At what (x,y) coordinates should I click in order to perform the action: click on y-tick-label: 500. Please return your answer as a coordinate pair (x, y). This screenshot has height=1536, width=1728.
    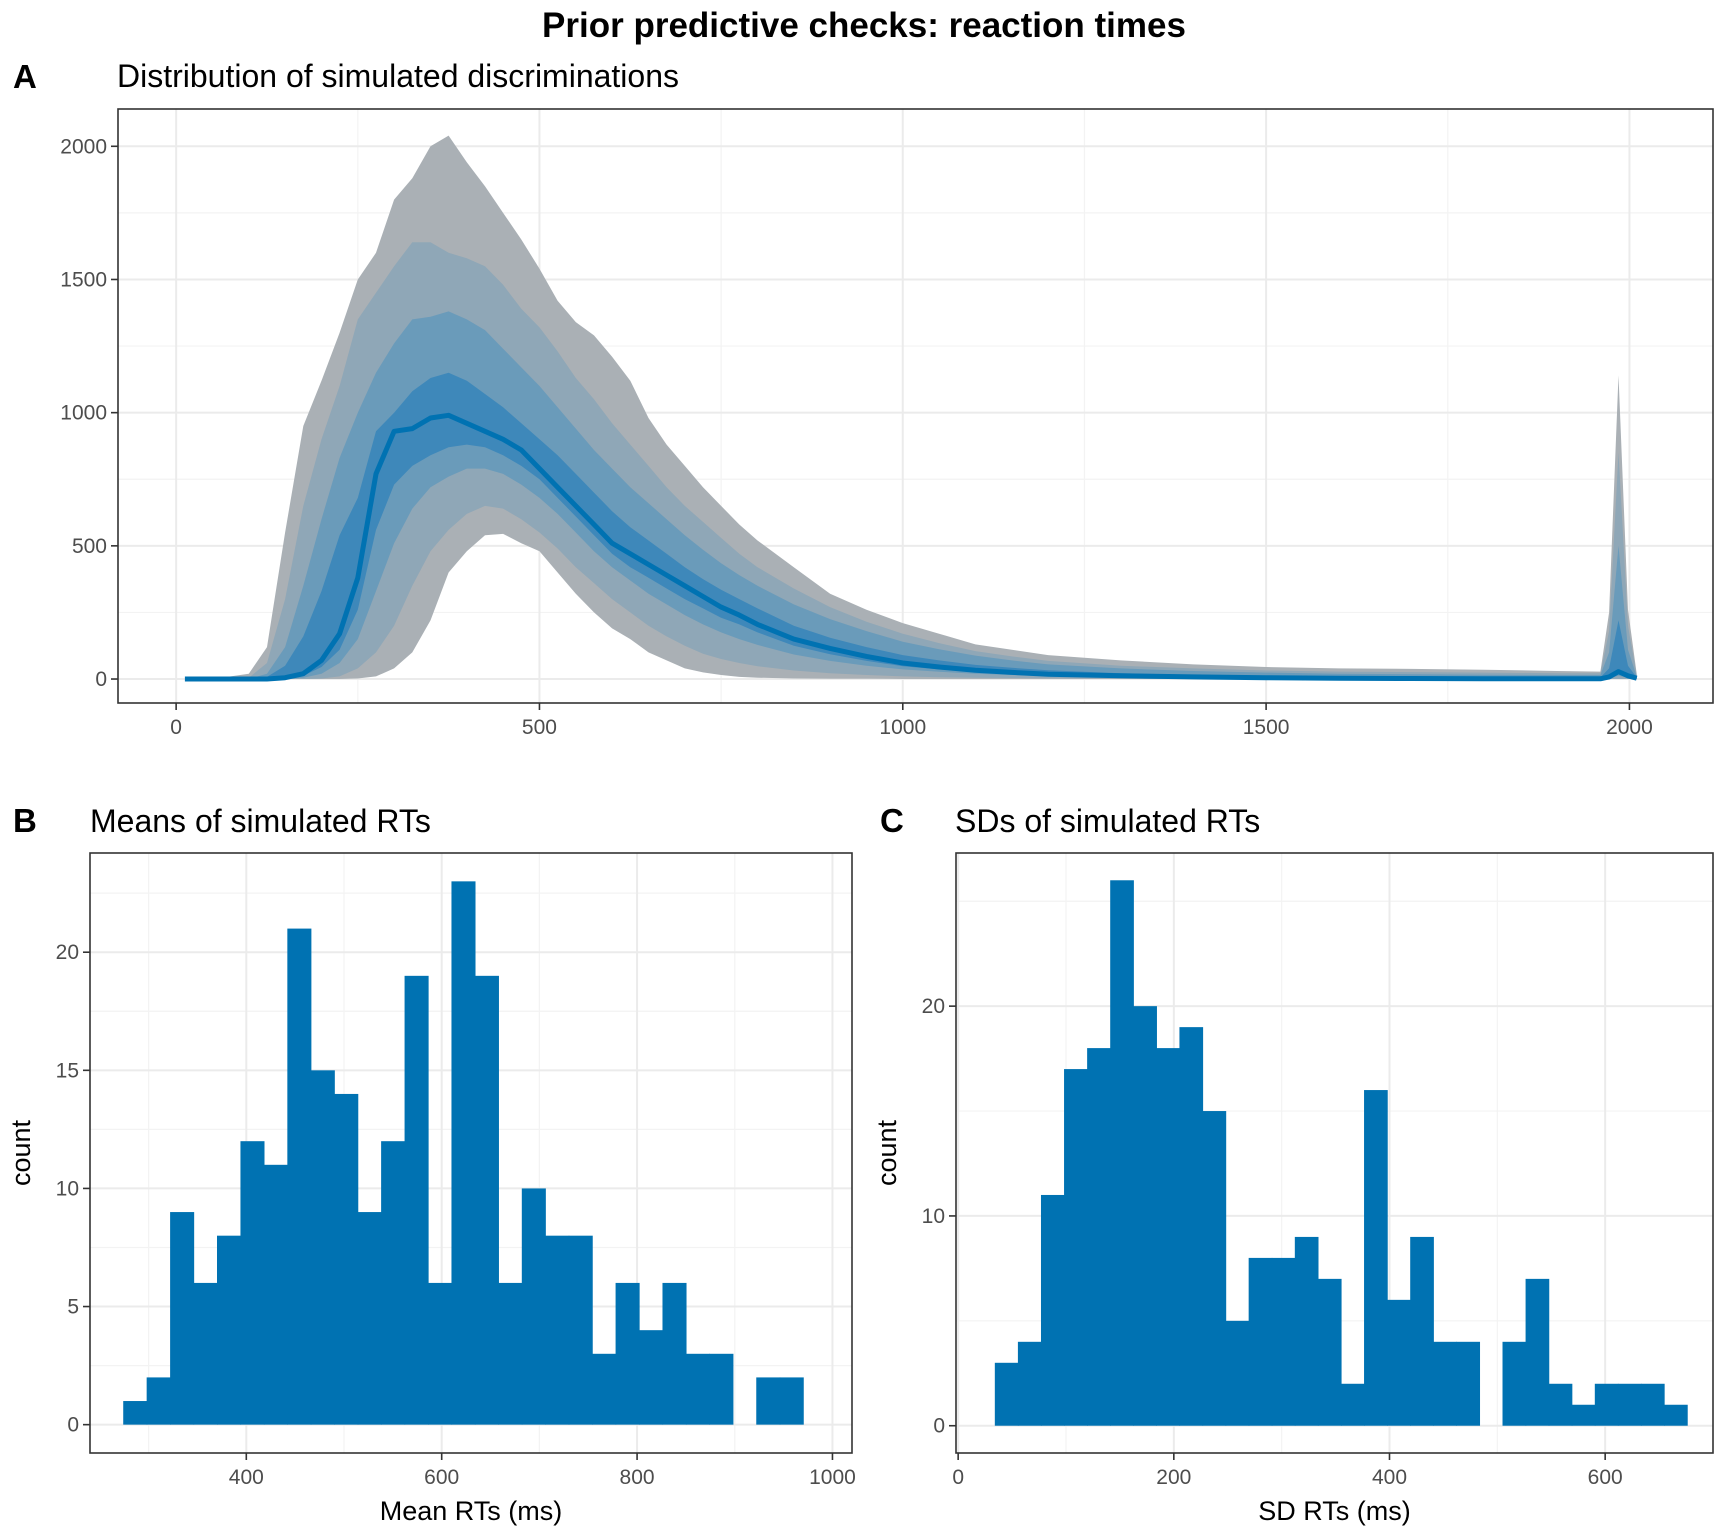
    Looking at the image, I should click on (89, 546).